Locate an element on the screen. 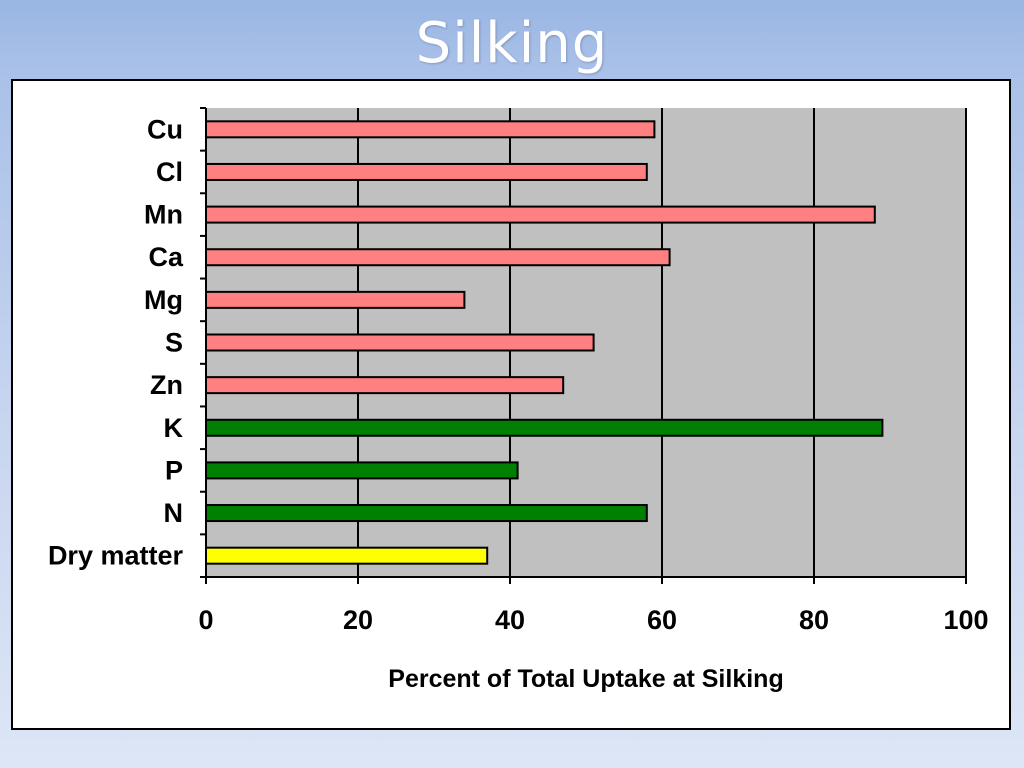 The height and width of the screenshot is (768, 1024). y-tick-label: Mg is located at coordinates (163, 300).